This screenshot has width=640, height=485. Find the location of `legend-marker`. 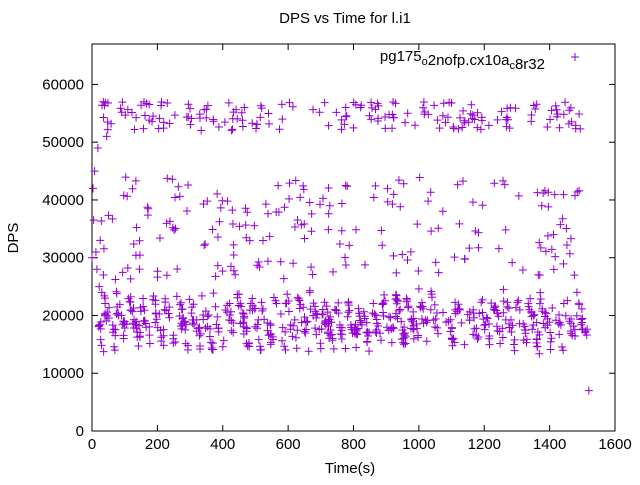

legend-marker is located at coordinates (575, 57).